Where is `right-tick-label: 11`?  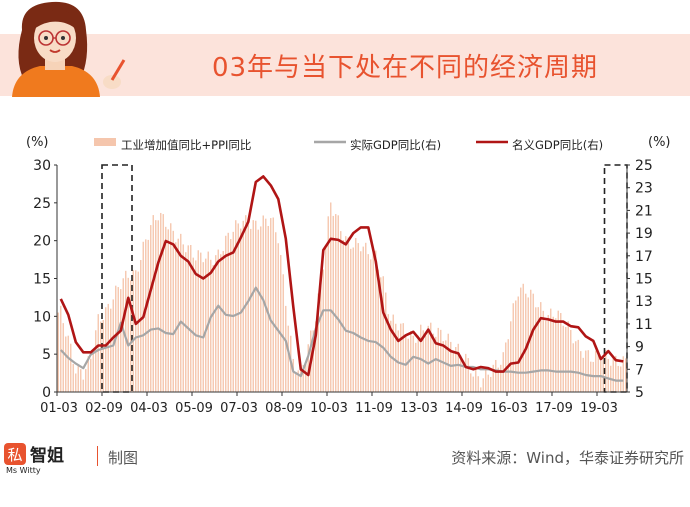
right-tick-label: 11 is located at coordinates (644, 325).